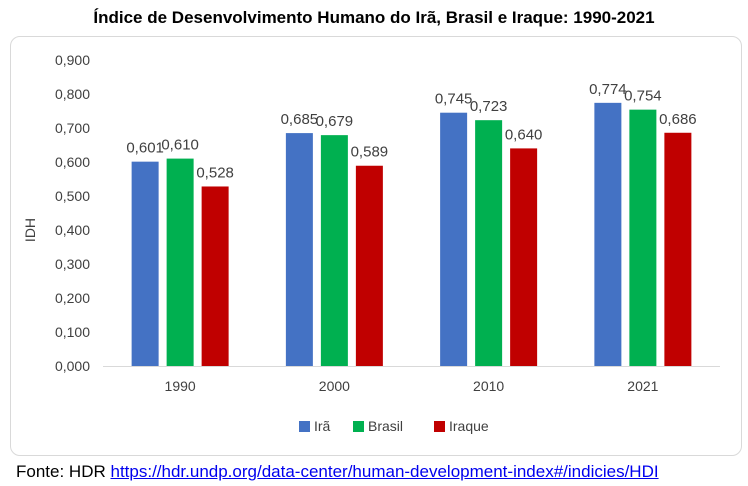 The width and height of the screenshot is (748, 486). What do you see at coordinates (469, 426) in the screenshot?
I see `legend-label: Iraque` at bounding box center [469, 426].